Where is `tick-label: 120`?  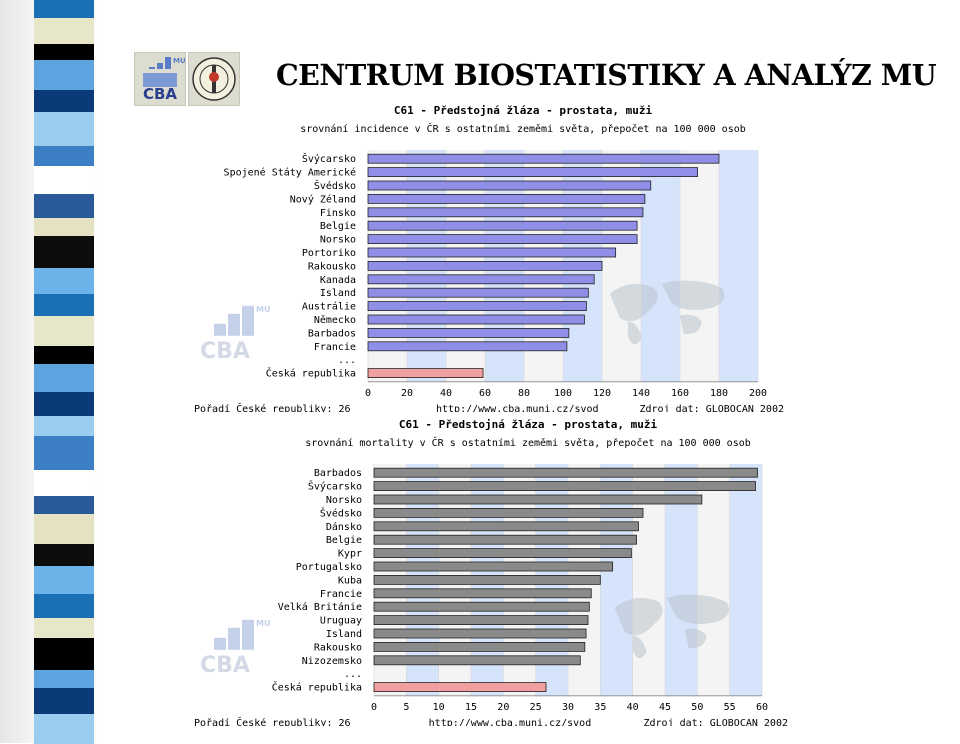 tick-label: 120 is located at coordinates (602, 393).